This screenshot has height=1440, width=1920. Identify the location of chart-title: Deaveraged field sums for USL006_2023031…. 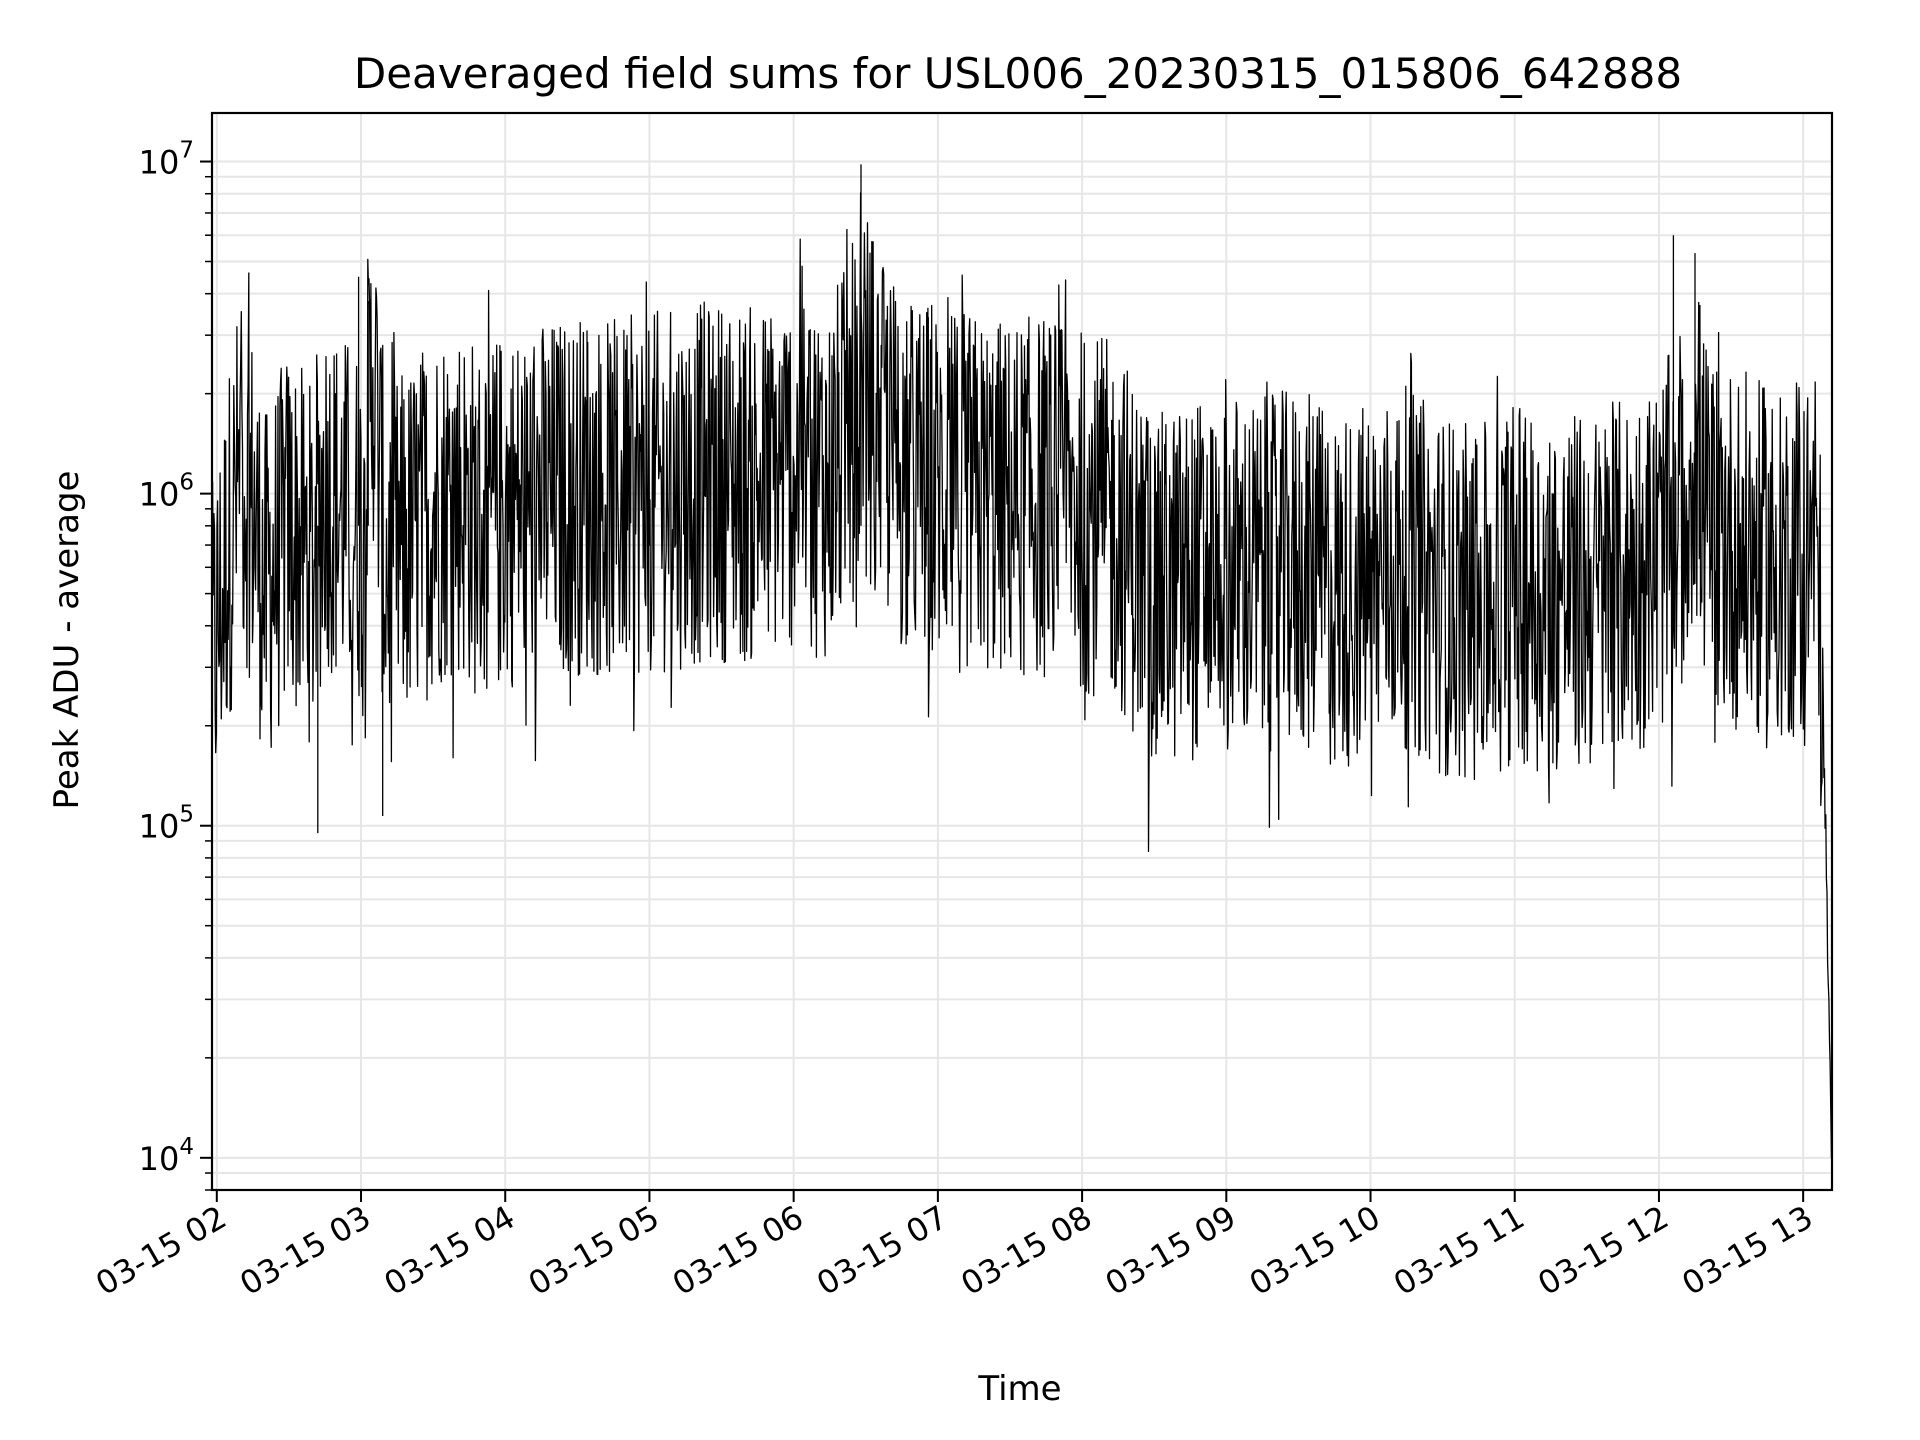
(1018, 73).